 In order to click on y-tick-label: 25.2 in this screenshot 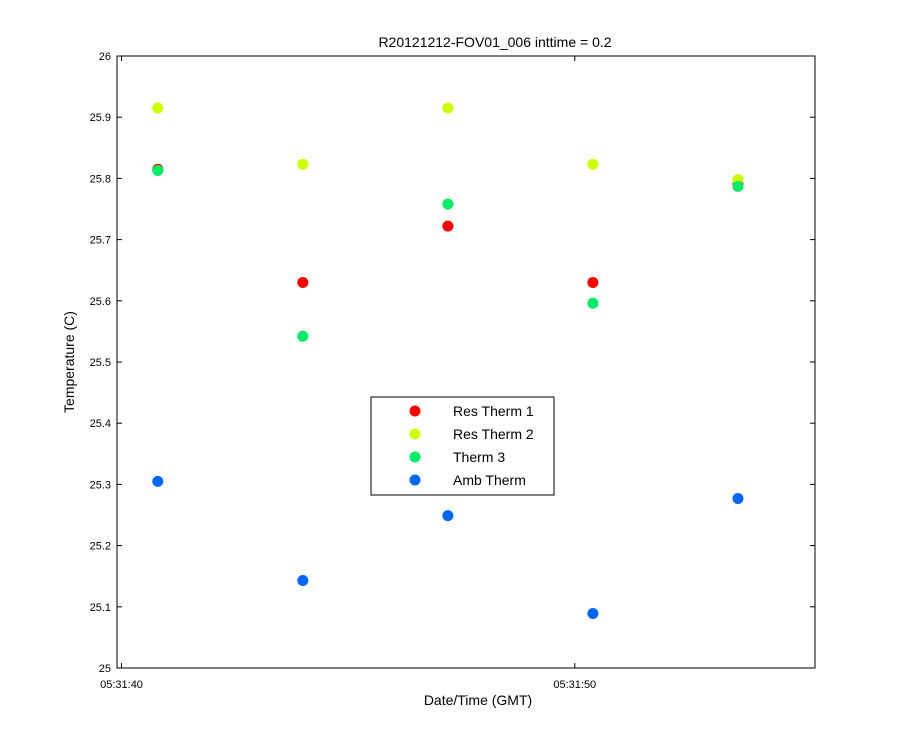, I will do `click(100, 547)`.